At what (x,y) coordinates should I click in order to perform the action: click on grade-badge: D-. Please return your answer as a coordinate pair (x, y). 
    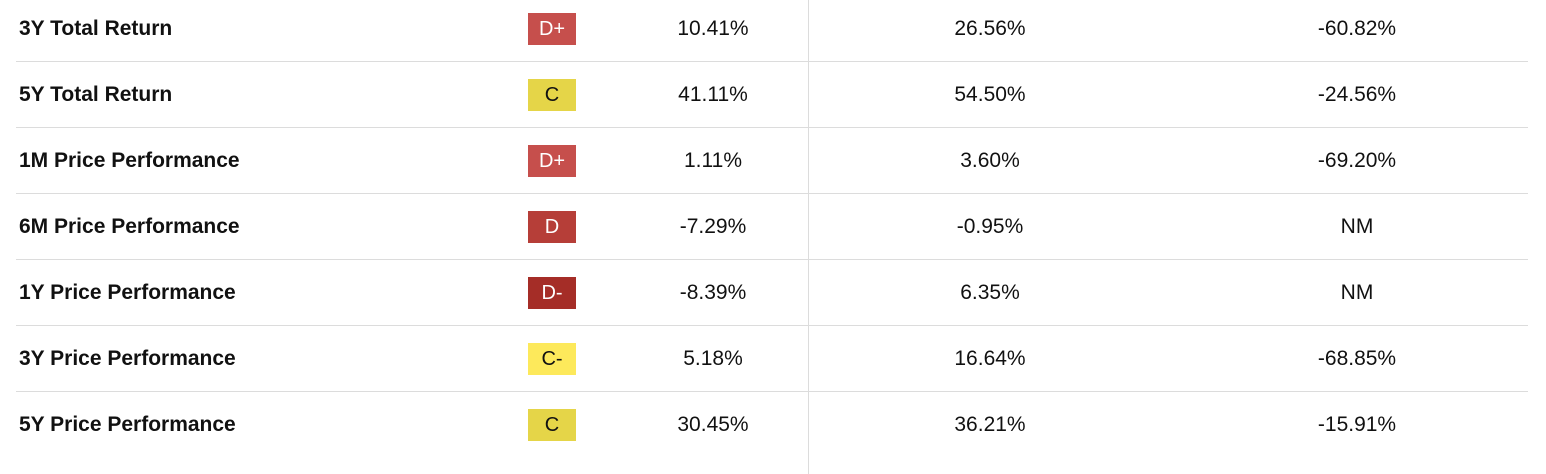
    Looking at the image, I should click on (552, 293).